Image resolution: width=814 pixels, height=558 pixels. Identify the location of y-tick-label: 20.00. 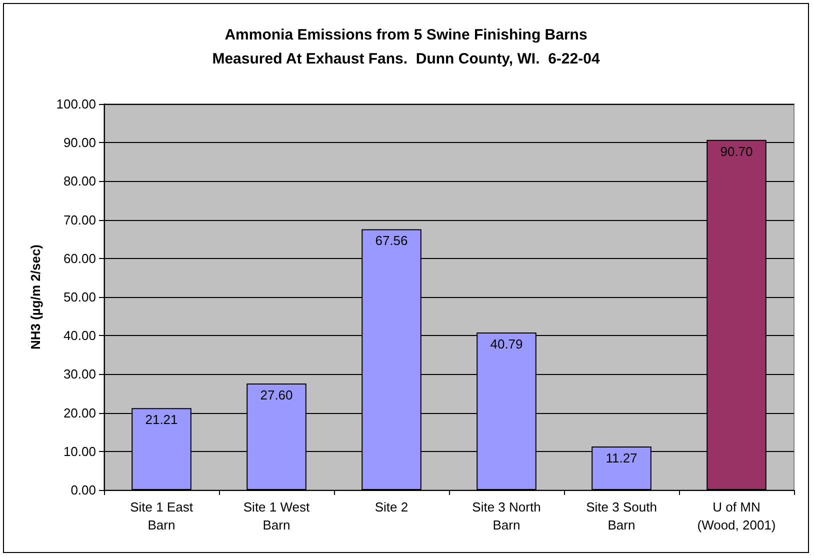
(79, 412).